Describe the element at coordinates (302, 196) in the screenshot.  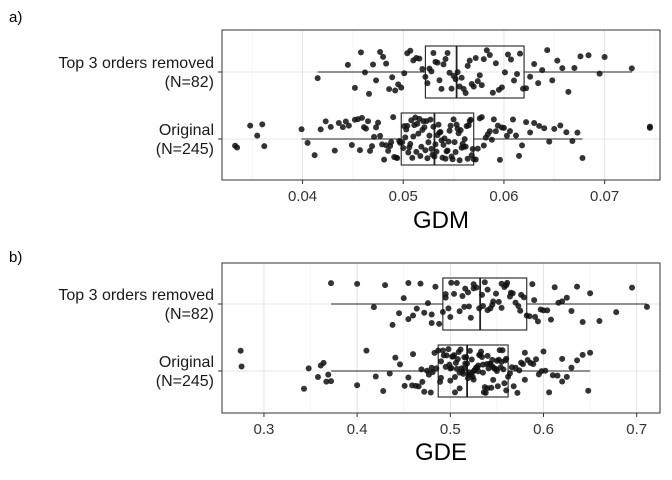
I see `x-tick-label: 0.04` at that location.